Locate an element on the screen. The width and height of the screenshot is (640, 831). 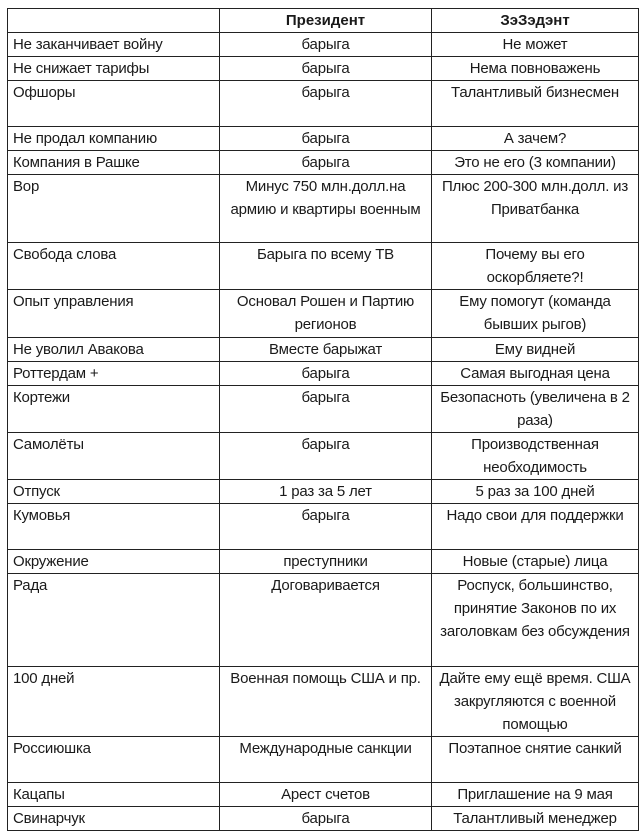
topic-cell: Офшоры is located at coordinates (113, 103).